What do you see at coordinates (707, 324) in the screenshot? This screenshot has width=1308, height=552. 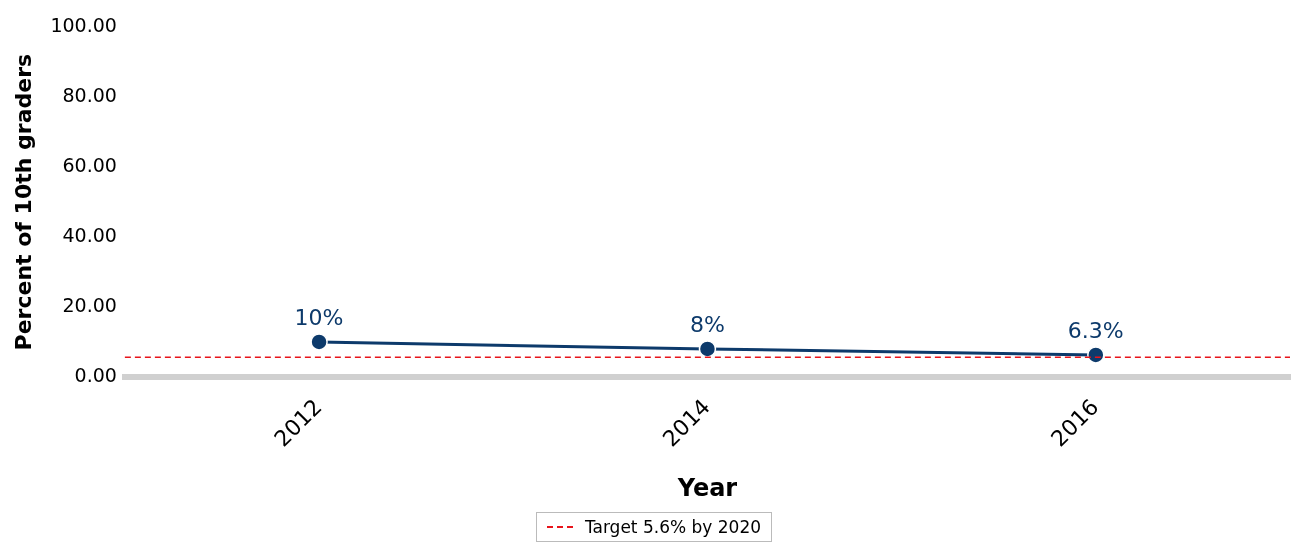 I see `data-label: 8%` at bounding box center [707, 324].